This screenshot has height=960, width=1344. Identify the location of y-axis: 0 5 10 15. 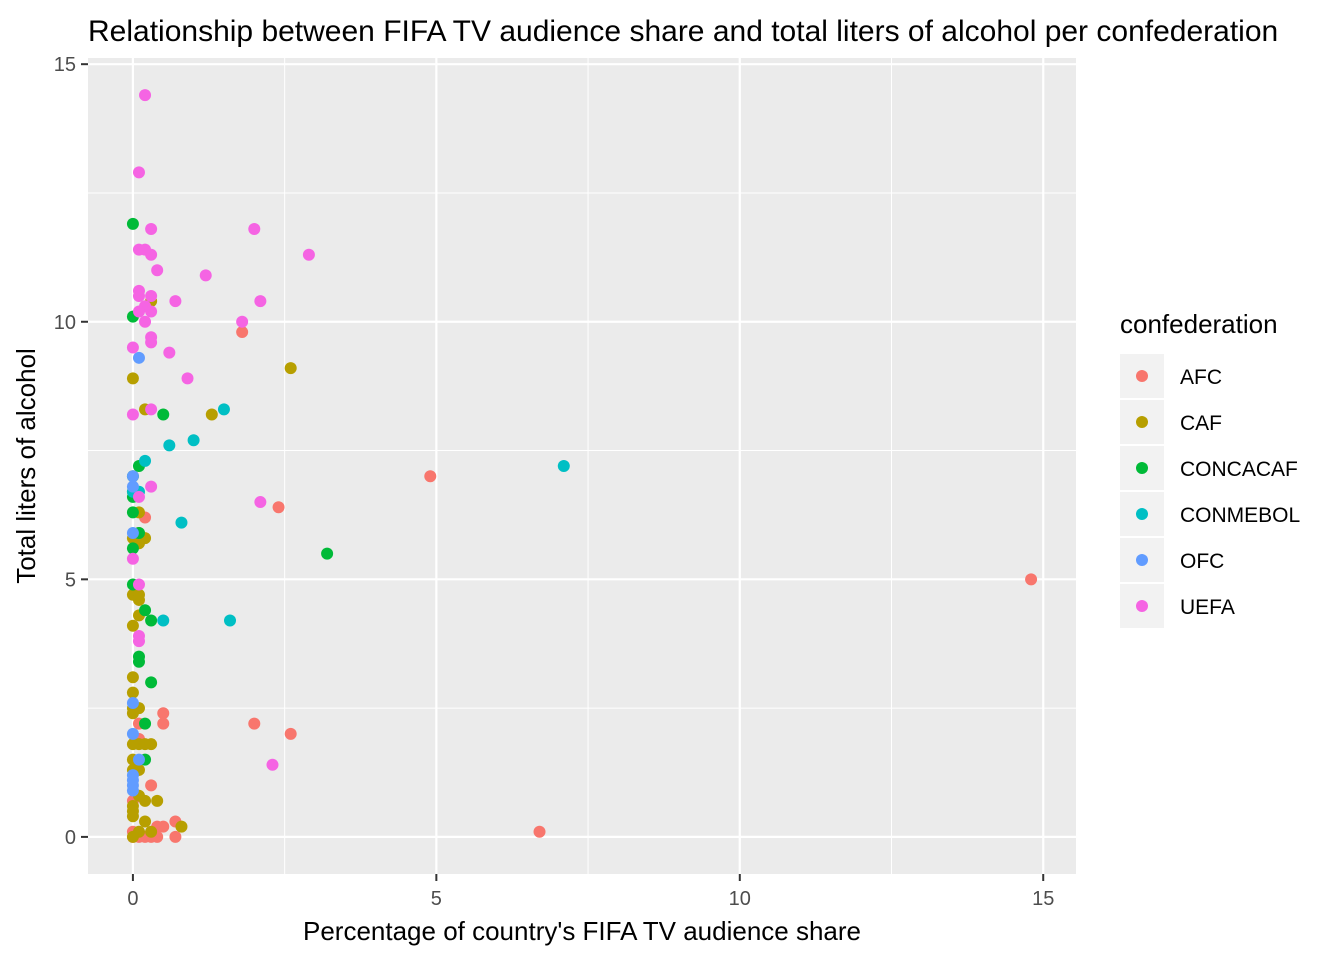
(71, 451).